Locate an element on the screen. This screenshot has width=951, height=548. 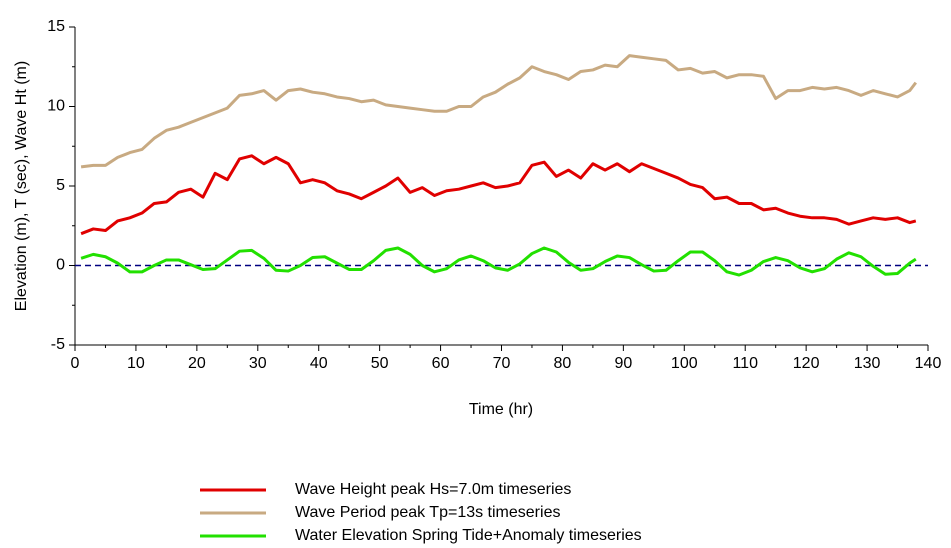
x-tick-label: 70 is located at coordinates (502, 363).